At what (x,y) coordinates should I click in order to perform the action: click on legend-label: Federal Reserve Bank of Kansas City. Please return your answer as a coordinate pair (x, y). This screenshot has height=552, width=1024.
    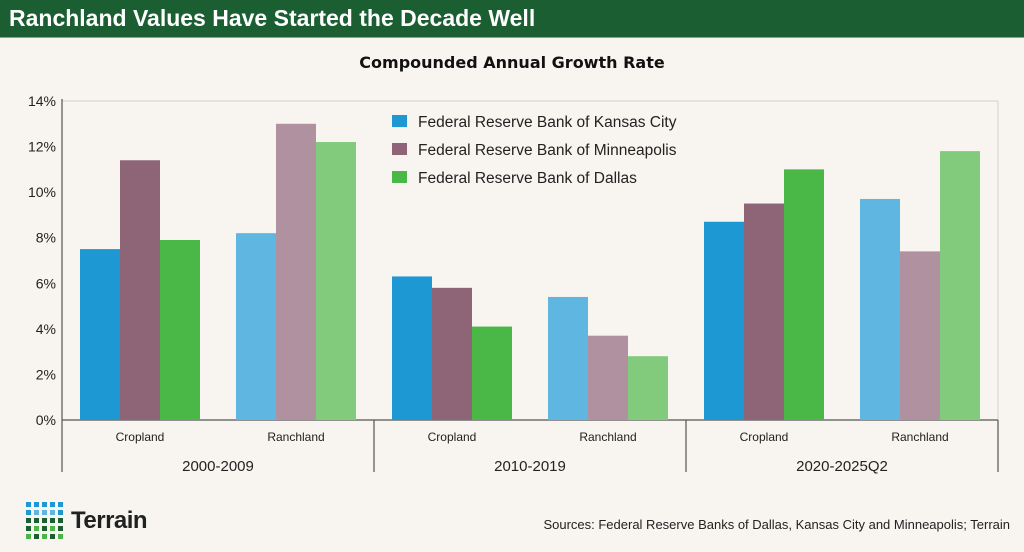
    Looking at the image, I should click on (547, 122).